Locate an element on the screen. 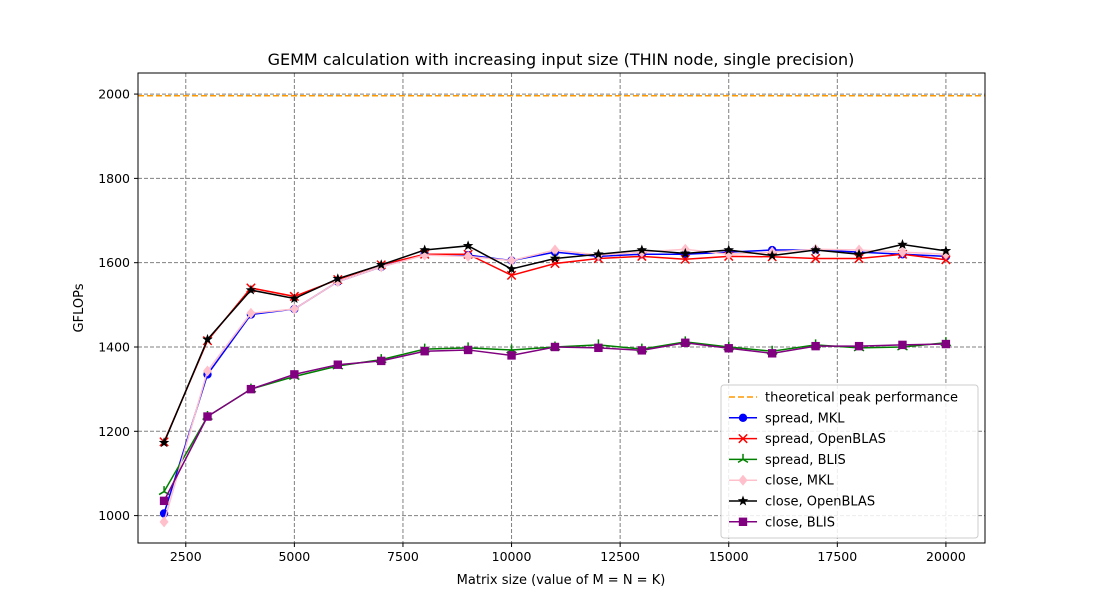  legend-label: spread, MKL is located at coordinates (805, 418).